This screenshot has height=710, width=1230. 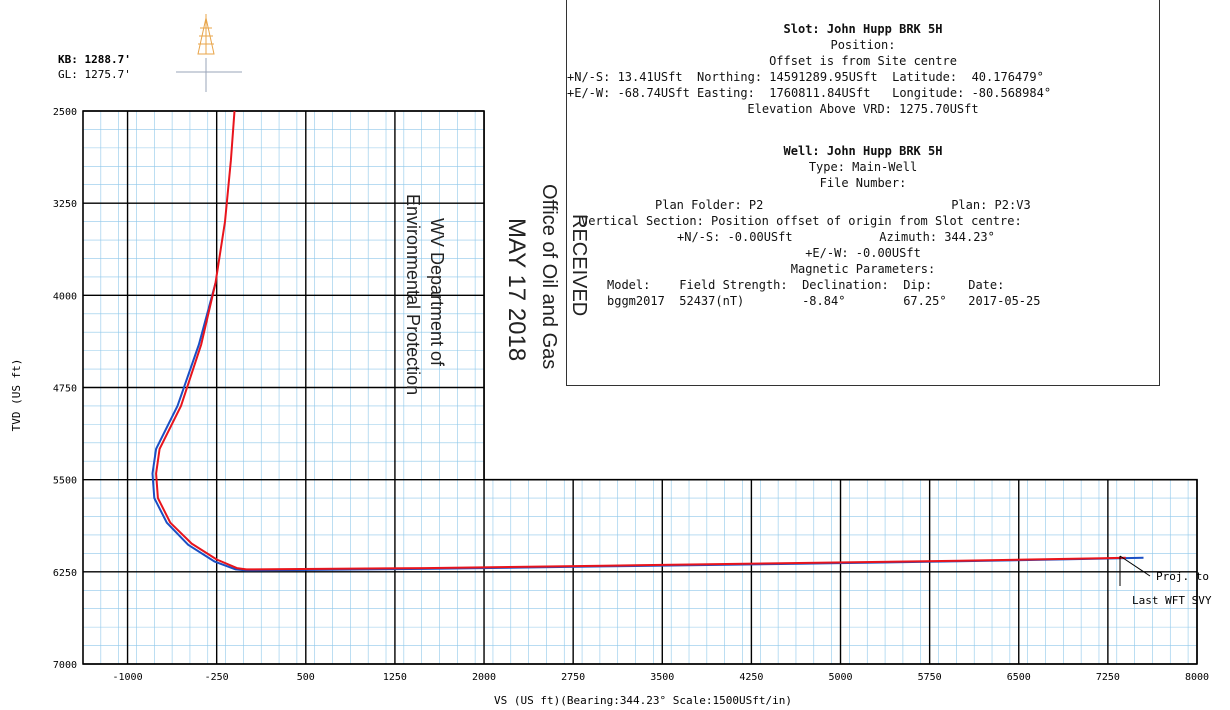 What do you see at coordinates (217, 677) in the screenshot?
I see `x-tick-label: -250` at bounding box center [217, 677].